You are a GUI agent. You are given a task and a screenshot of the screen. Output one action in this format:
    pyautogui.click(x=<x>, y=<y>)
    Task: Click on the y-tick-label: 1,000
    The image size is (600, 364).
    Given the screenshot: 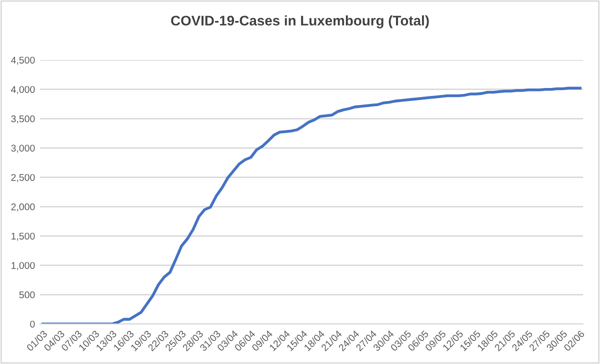 What is the action you would take?
    pyautogui.click(x=23, y=266)
    